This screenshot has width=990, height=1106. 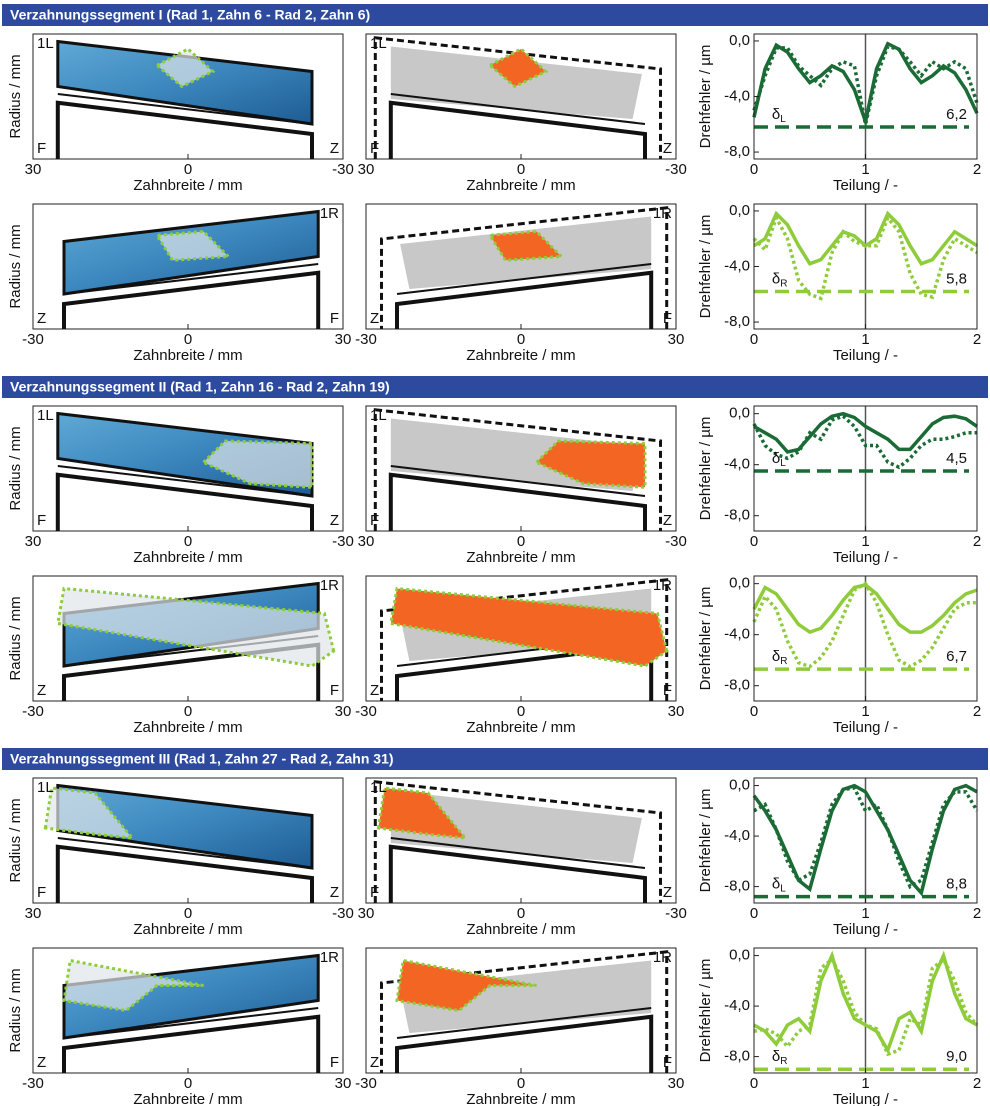 What do you see at coordinates (257, 464) in the screenshot?
I see `contact-pattern` at bounding box center [257, 464].